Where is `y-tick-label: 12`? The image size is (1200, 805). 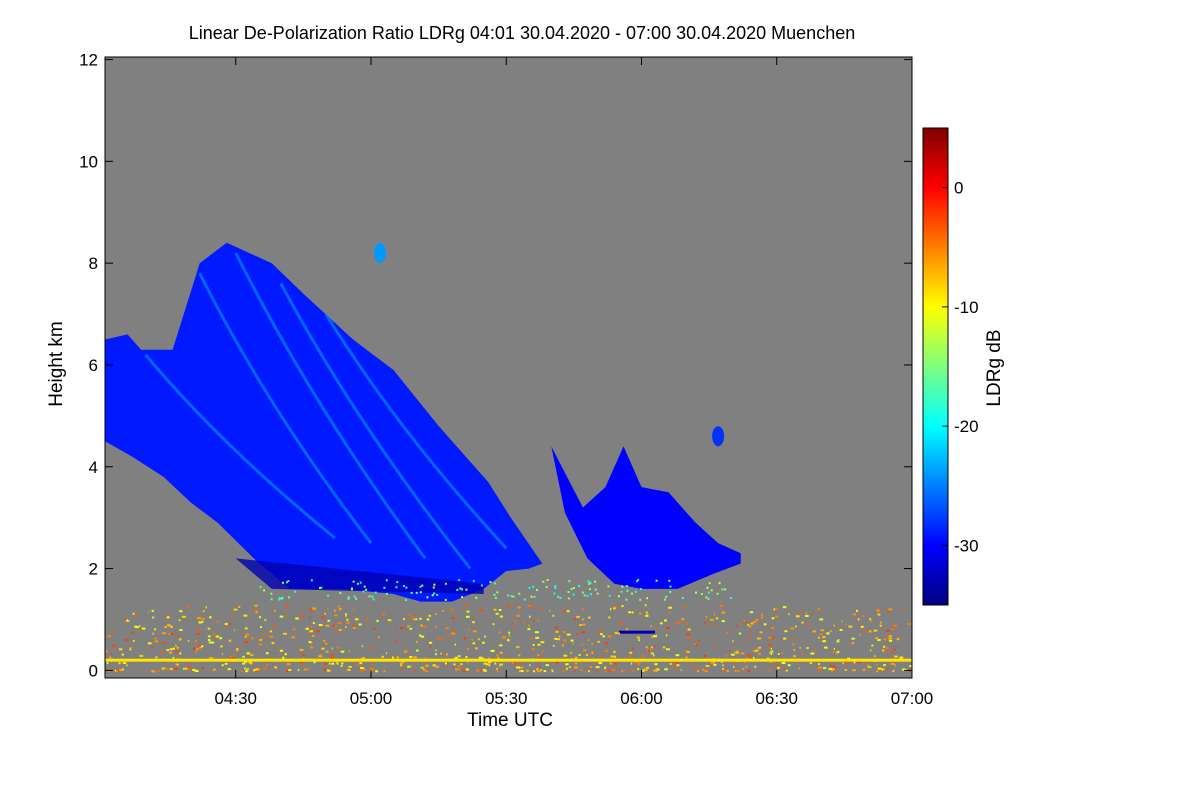 y-tick-label: 12 is located at coordinates (88, 60).